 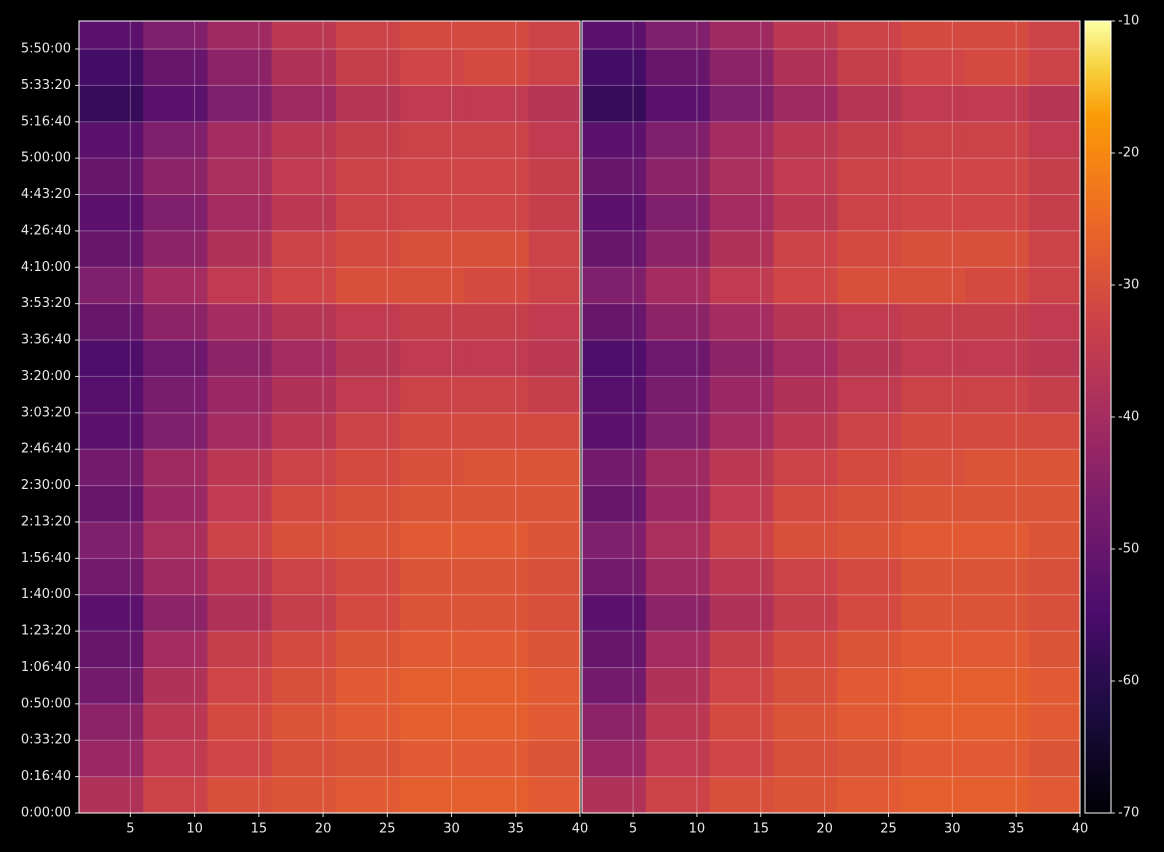 What do you see at coordinates (46, 303) in the screenshot?
I see `y-tick-label: 3:53:20` at bounding box center [46, 303].